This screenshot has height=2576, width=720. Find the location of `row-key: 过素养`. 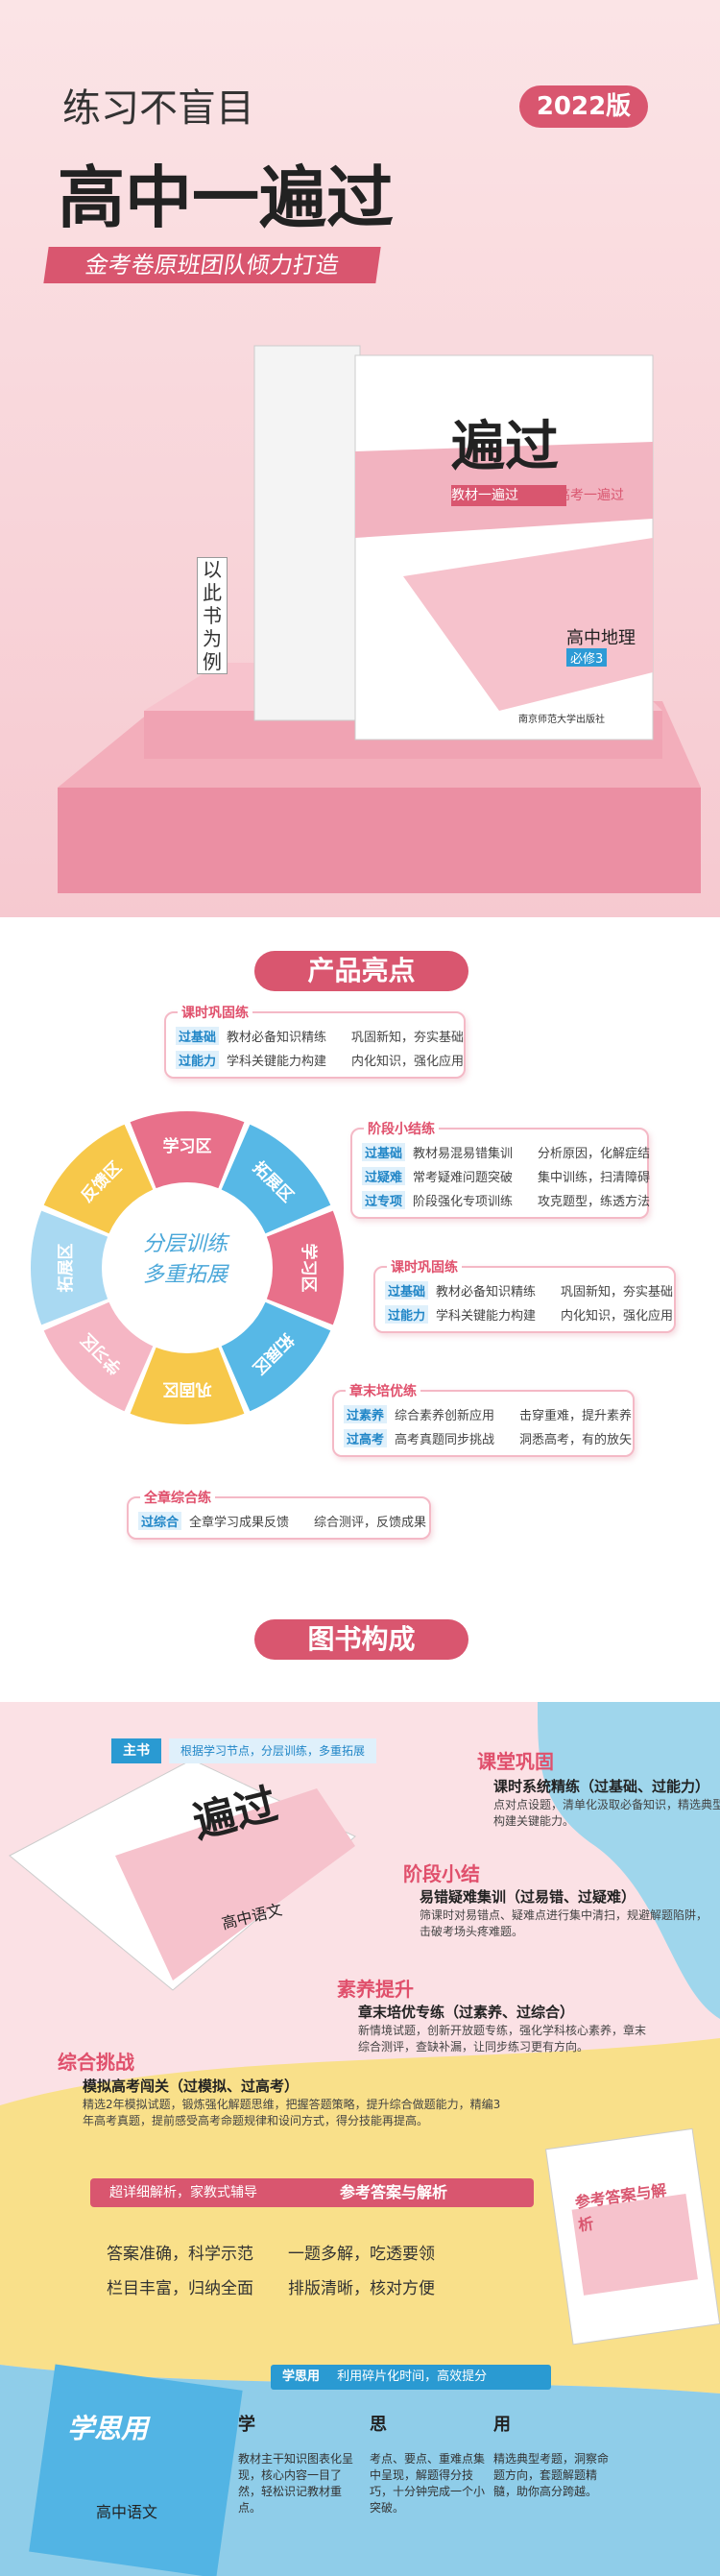

row-key: 过素养 is located at coordinates (366, 1414).